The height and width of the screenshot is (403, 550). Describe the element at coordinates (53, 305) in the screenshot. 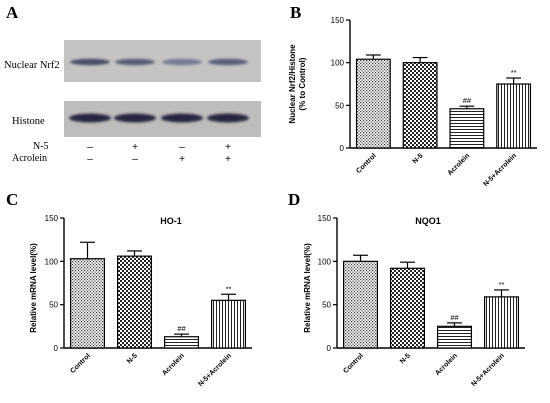

I see `y-tick-label-c-1: 50` at that location.